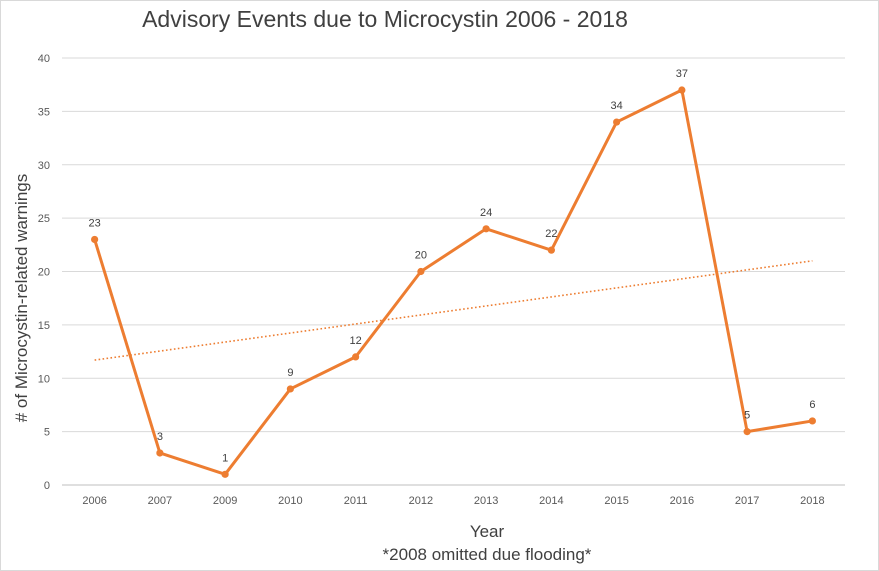  What do you see at coordinates (486, 501) in the screenshot?
I see `x-tick-label: 2013` at bounding box center [486, 501].